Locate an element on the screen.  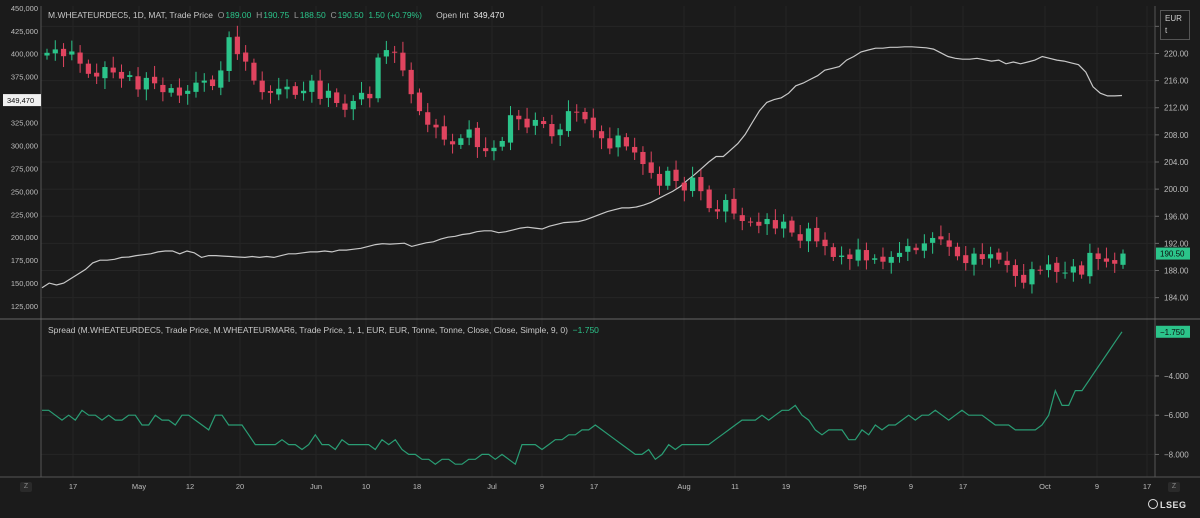
oi-tick-label: 325,000 is located at coordinates (24, 123).